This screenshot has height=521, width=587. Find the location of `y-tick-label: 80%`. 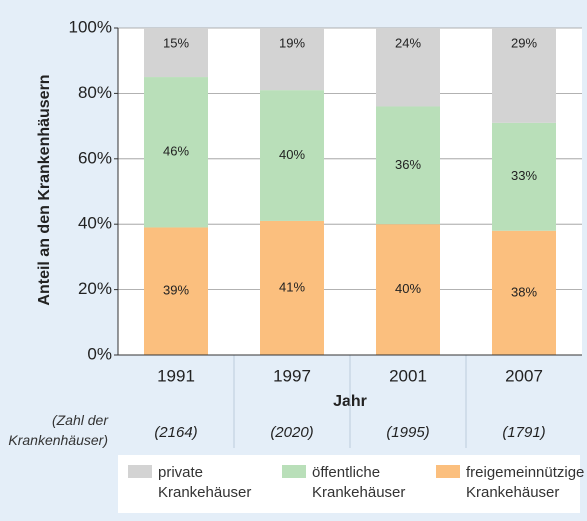

y-tick-label: 80% is located at coordinates (95, 92).